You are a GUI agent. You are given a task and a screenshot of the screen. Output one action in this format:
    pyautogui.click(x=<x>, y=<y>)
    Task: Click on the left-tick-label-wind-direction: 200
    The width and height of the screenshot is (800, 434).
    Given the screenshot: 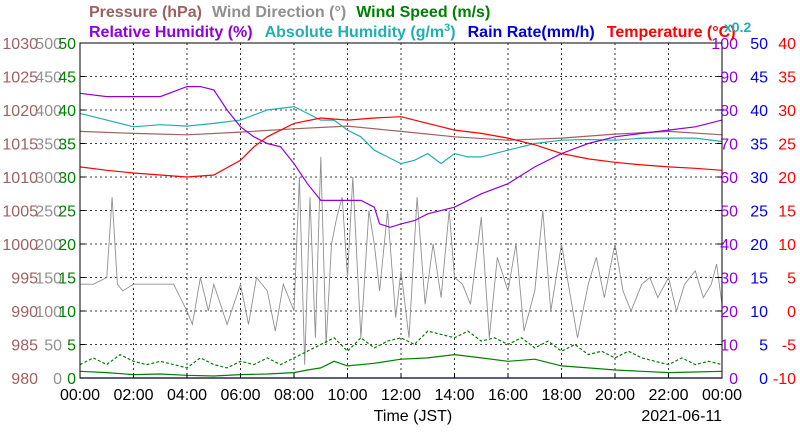 What is the action you would take?
    pyautogui.click(x=48, y=245)
    